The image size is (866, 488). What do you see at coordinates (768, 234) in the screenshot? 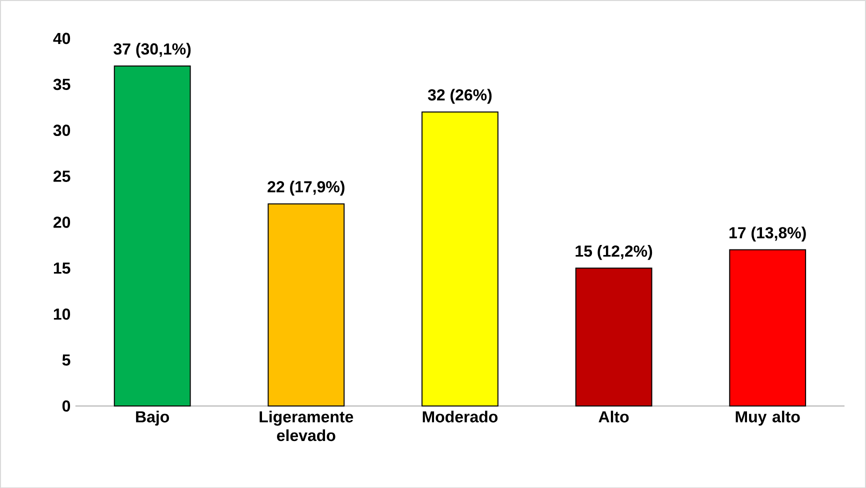
I see `data-label: 17 (13,8%)` at bounding box center [768, 234].